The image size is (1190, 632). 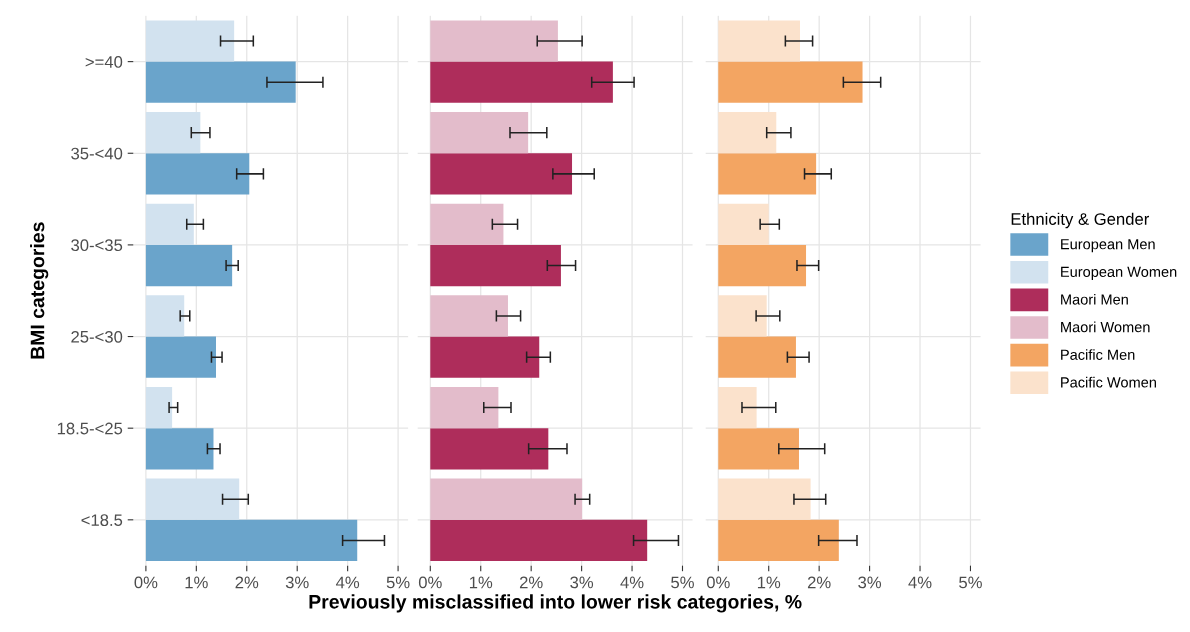 What do you see at coordinates (97, 245) in the screenshot?
I see `y-tick-label: 30-<35` at bounding box center [97, 245].